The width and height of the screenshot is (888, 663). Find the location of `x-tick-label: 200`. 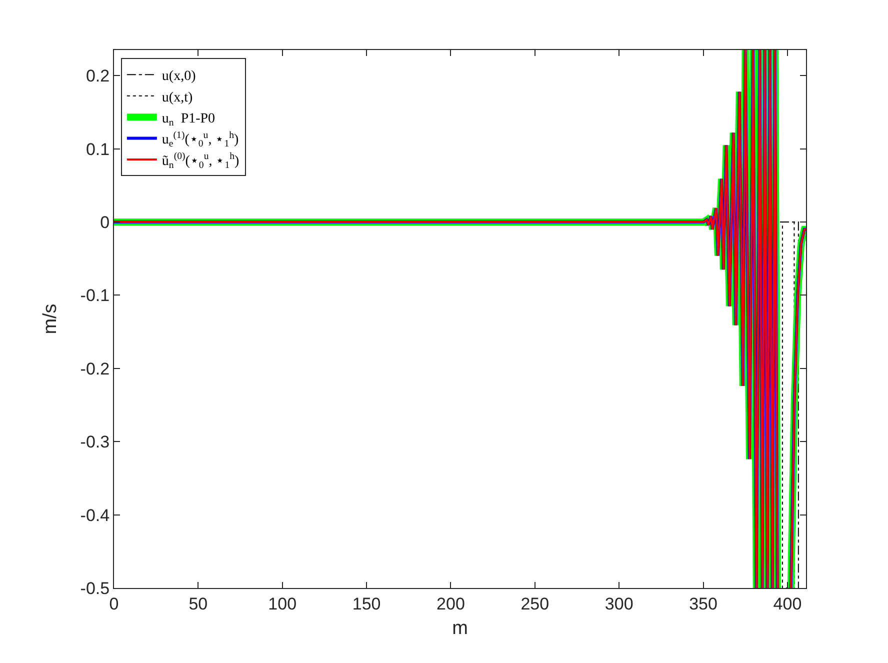

x-tick-label: 200 is located at coordinates (450, 604).